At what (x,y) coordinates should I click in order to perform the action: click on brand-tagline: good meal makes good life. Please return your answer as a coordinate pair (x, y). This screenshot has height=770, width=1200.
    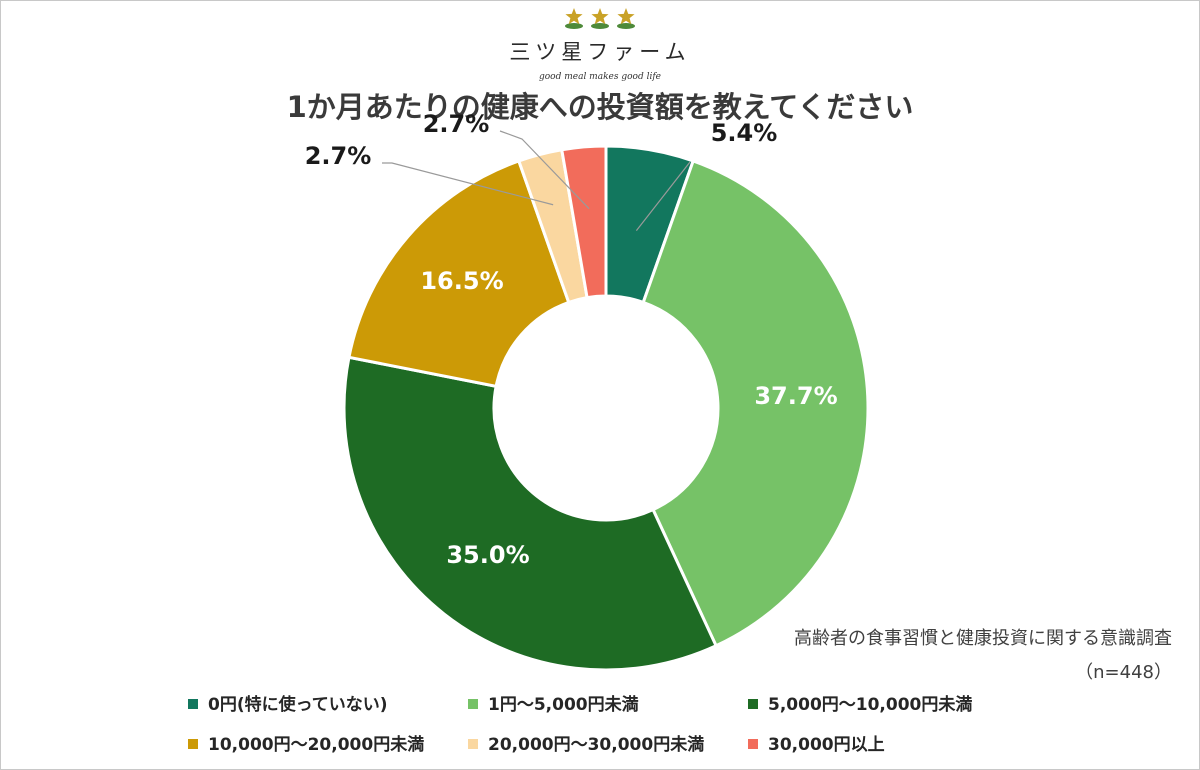
    Looking at the image, I should click on (600, 77).